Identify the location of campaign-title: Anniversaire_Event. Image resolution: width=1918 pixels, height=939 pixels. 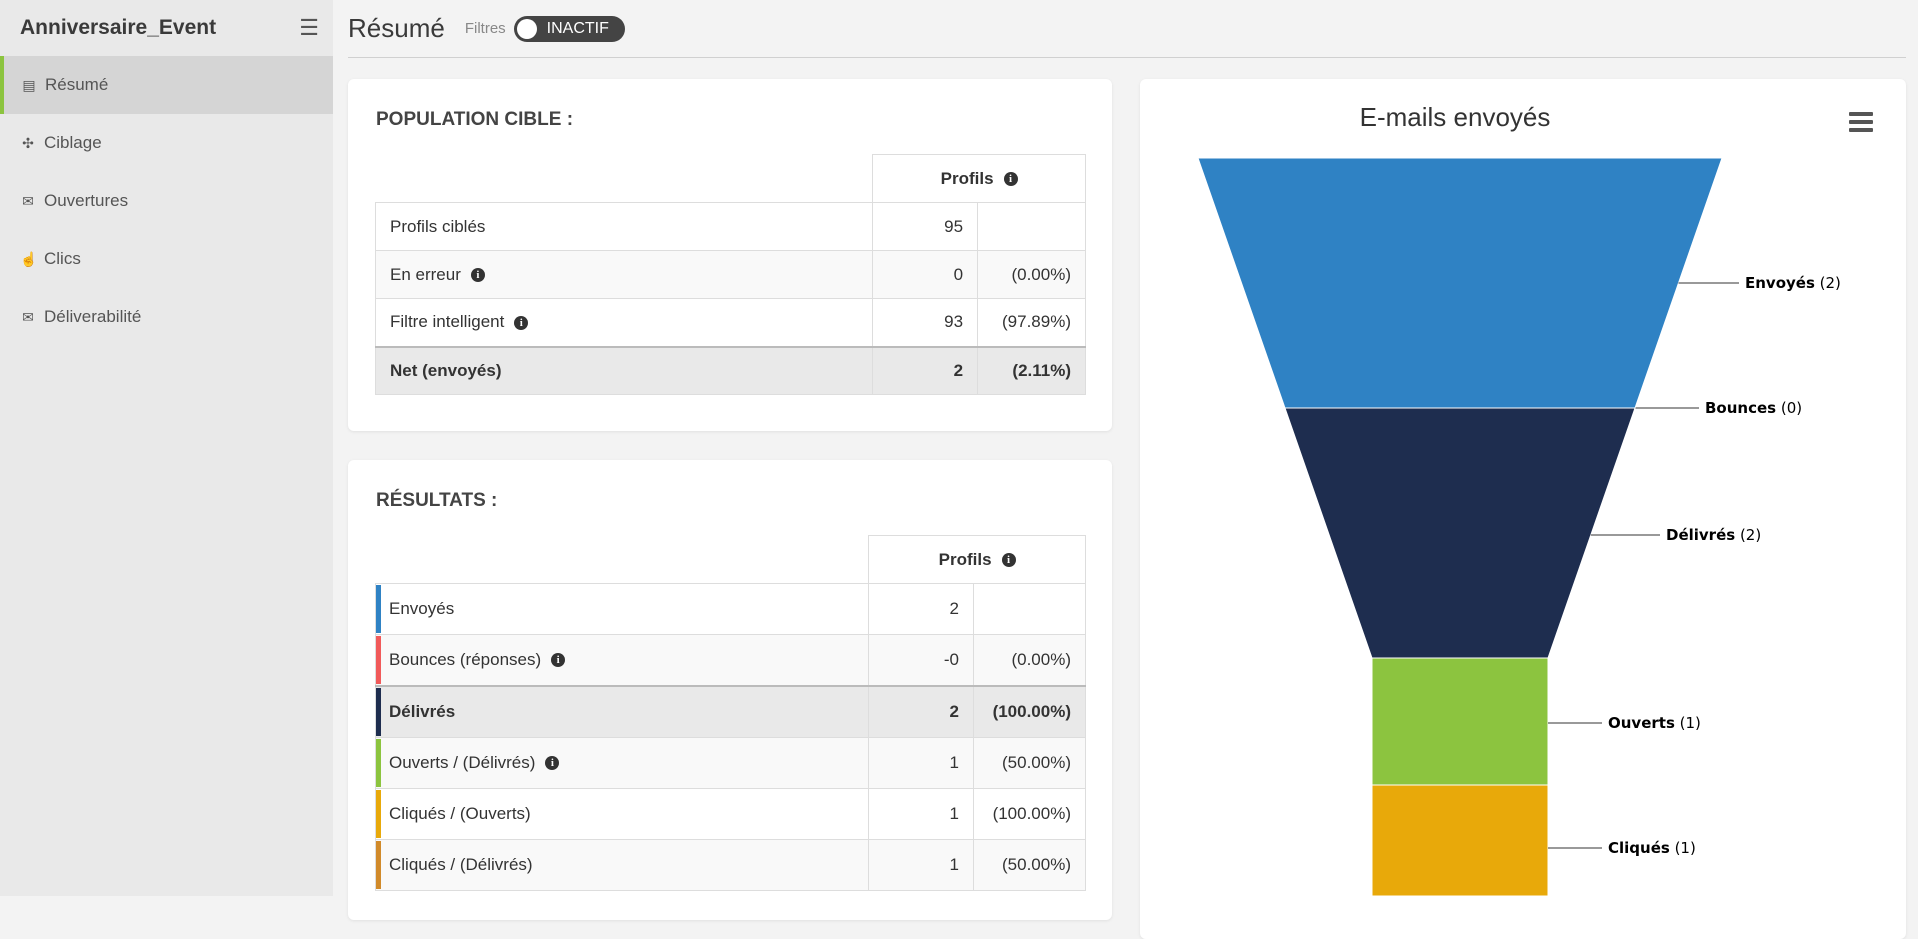
(118, 27).